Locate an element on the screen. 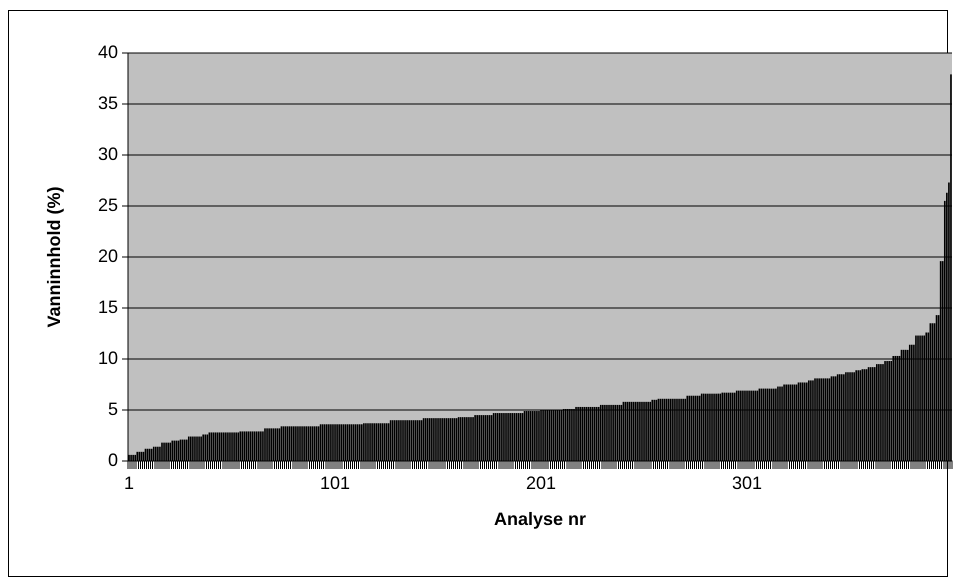 The width and height of the screenshot is (958, 586). y-tick-label: 20 is located at coordinates (108, 256).